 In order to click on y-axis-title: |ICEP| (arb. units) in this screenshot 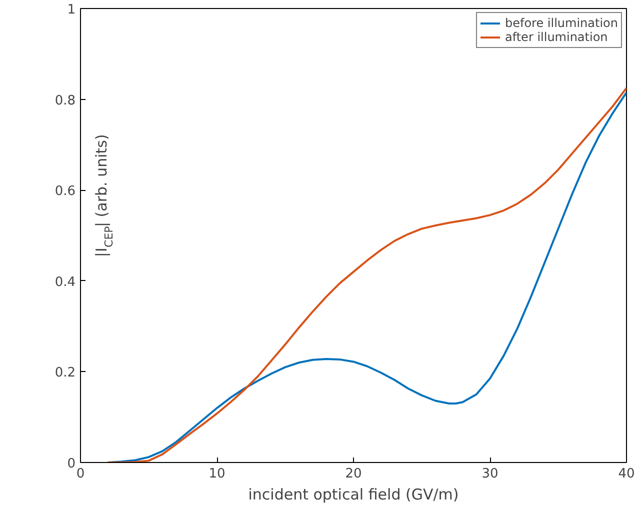, I will do `click(104, 196)`.